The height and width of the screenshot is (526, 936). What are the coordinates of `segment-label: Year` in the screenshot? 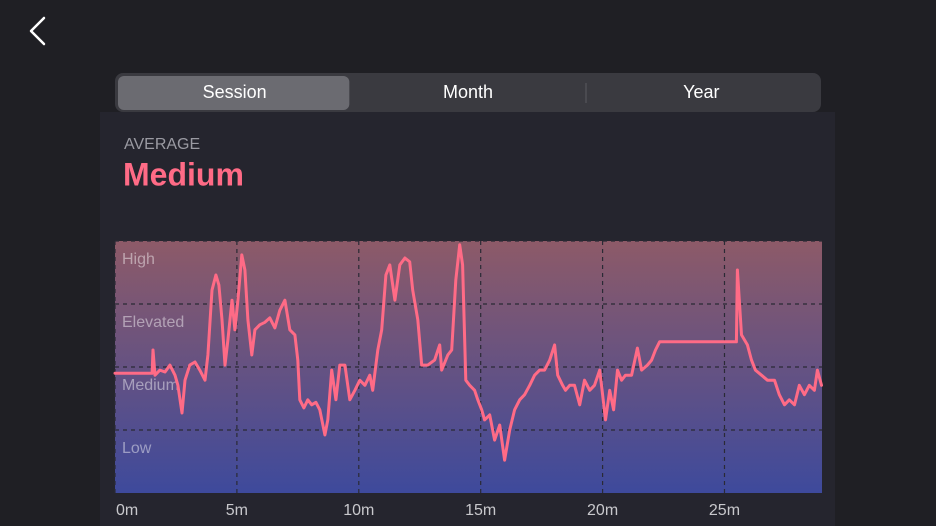 It's located at (701, 92).